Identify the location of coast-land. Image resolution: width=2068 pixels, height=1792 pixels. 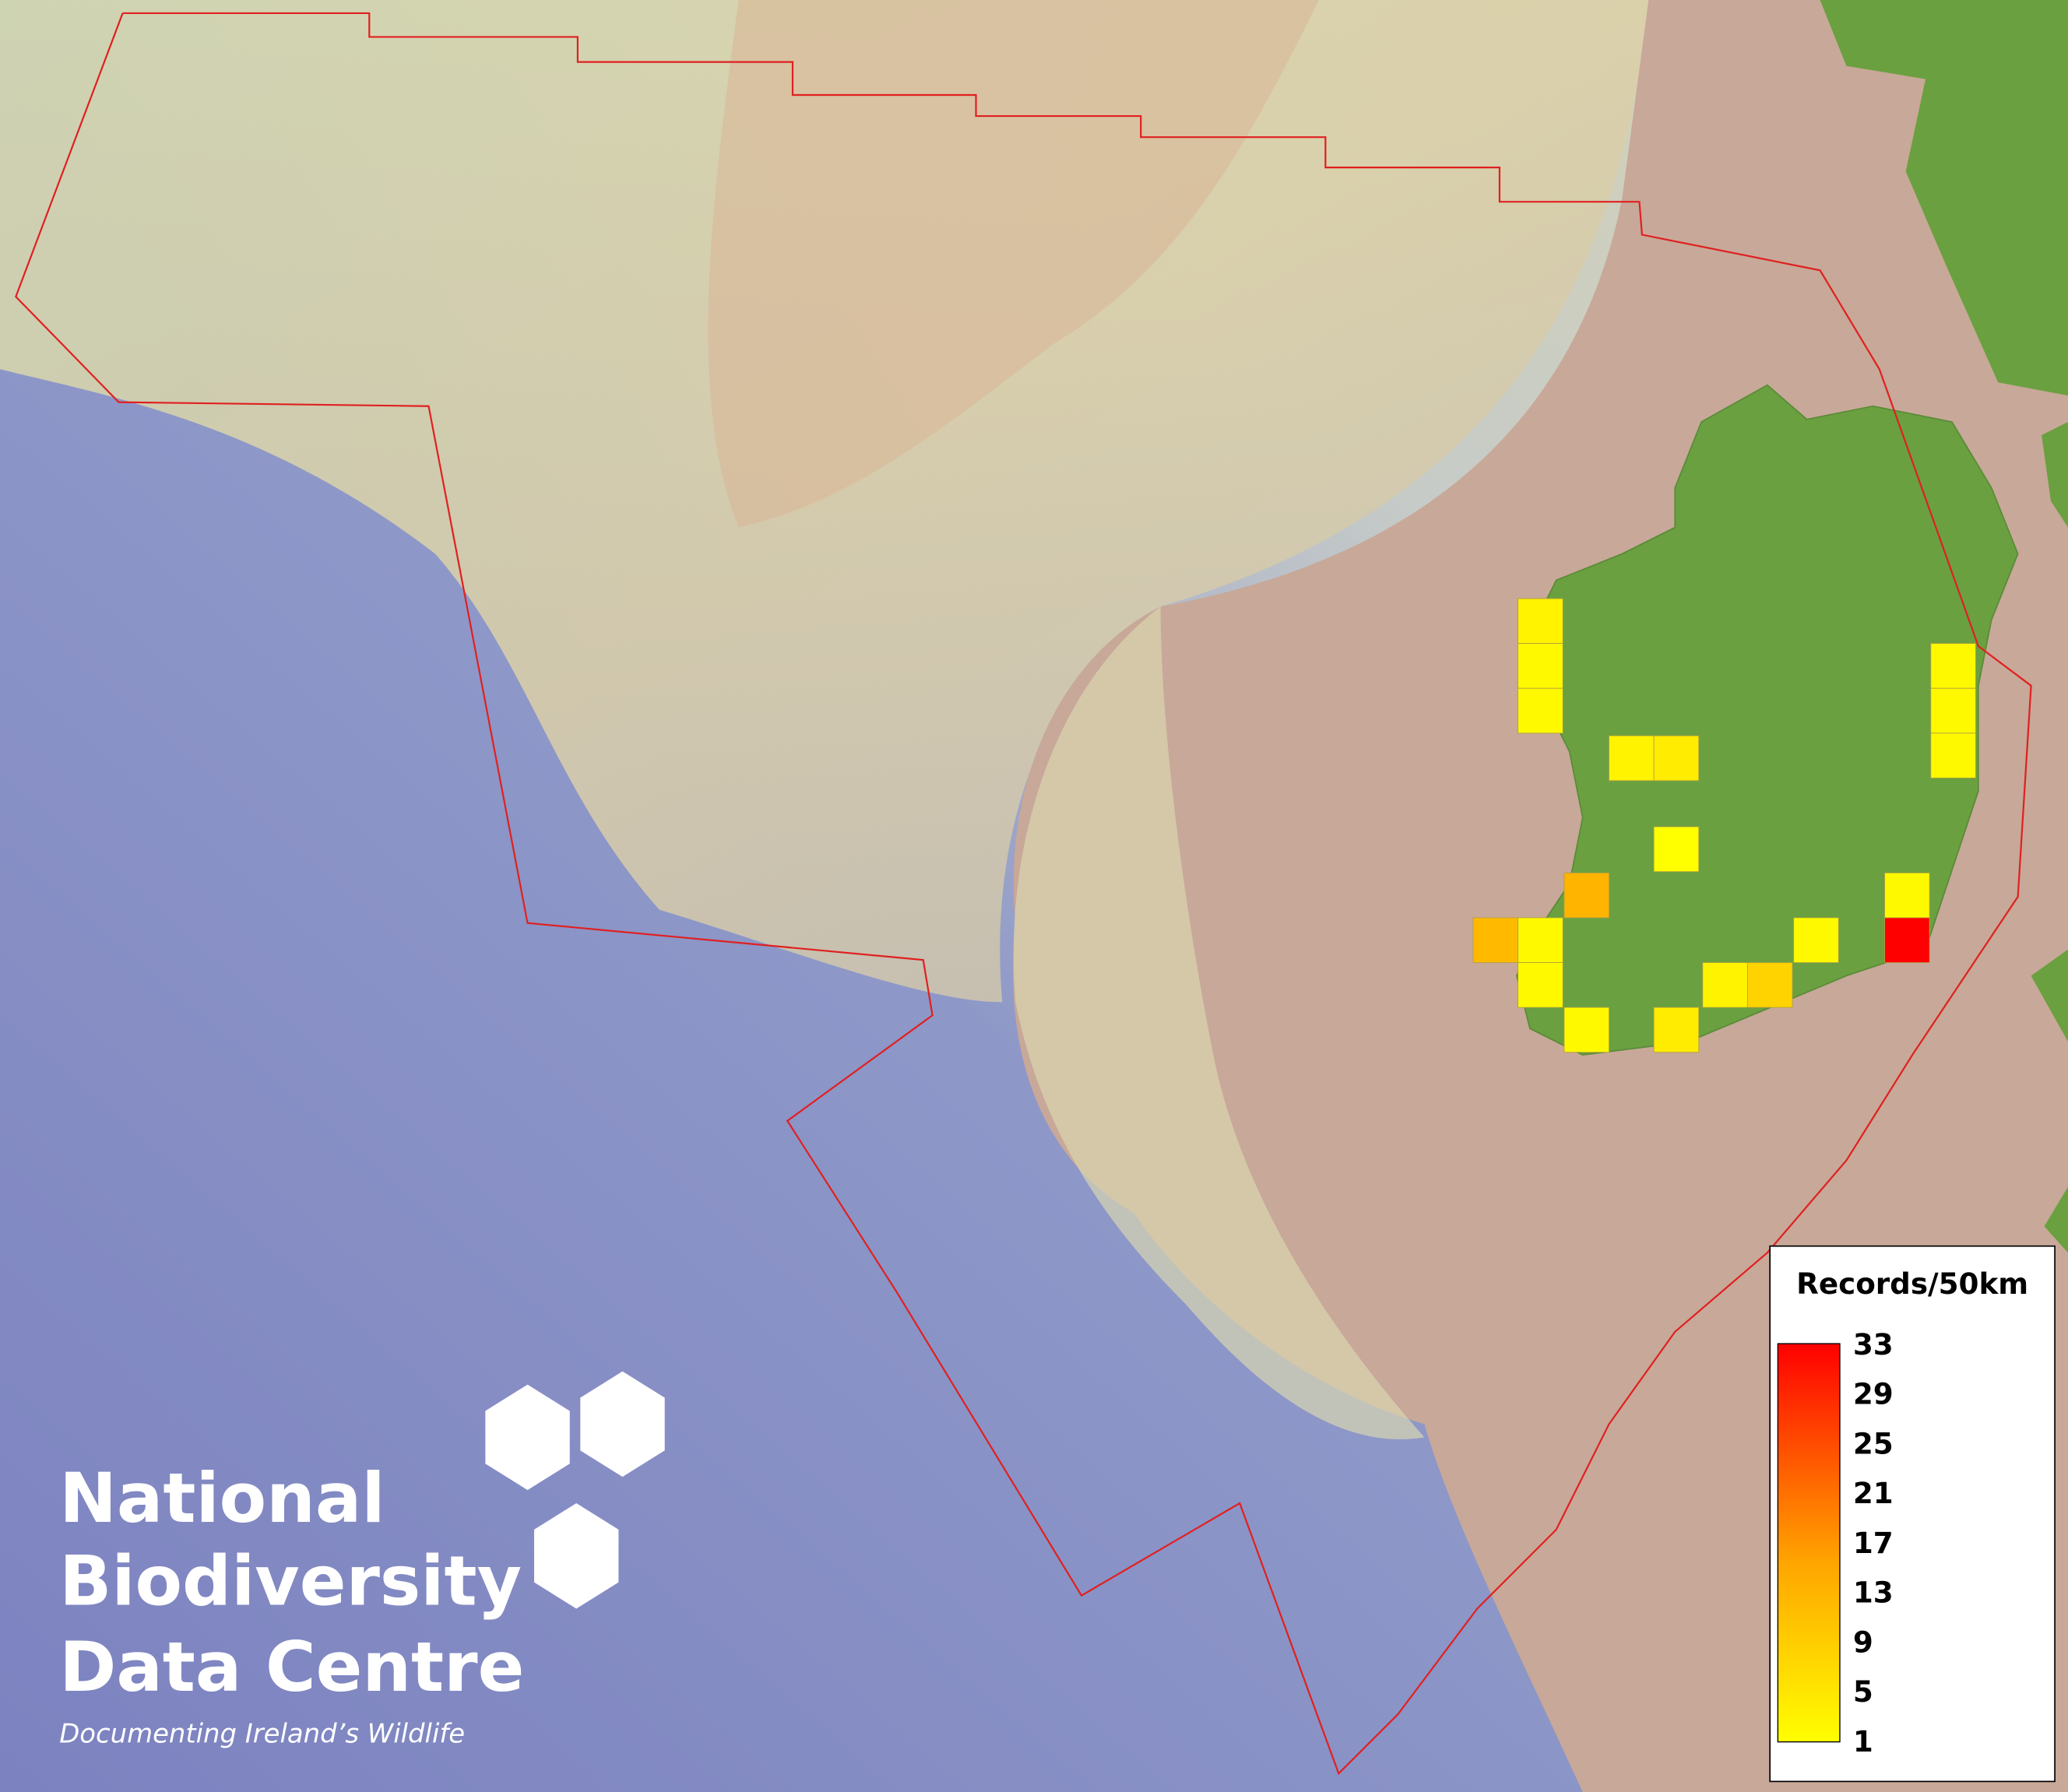
(2049, 837).